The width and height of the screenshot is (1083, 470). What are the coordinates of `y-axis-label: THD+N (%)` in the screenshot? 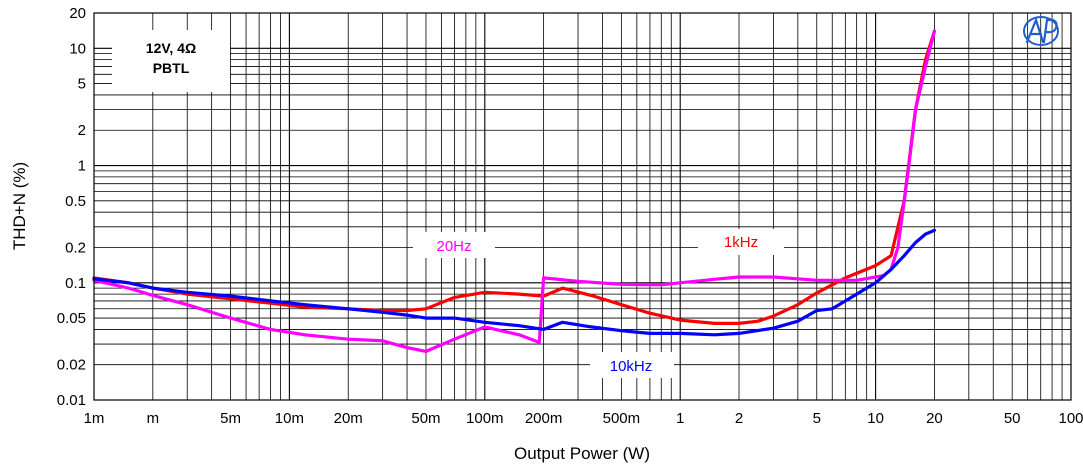 It's located at (19, 206).